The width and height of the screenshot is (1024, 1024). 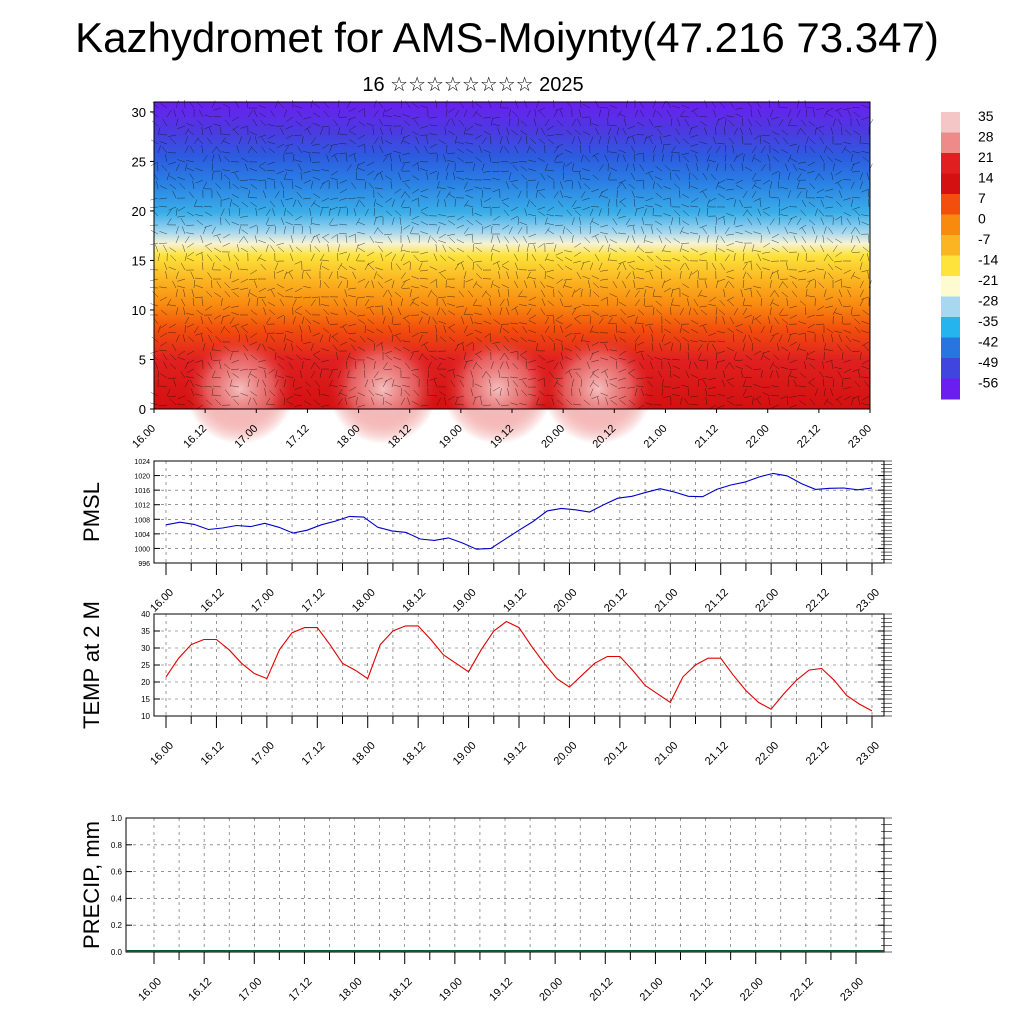 I want to click on colorbar-label: -35, so click(x=988, y=321).